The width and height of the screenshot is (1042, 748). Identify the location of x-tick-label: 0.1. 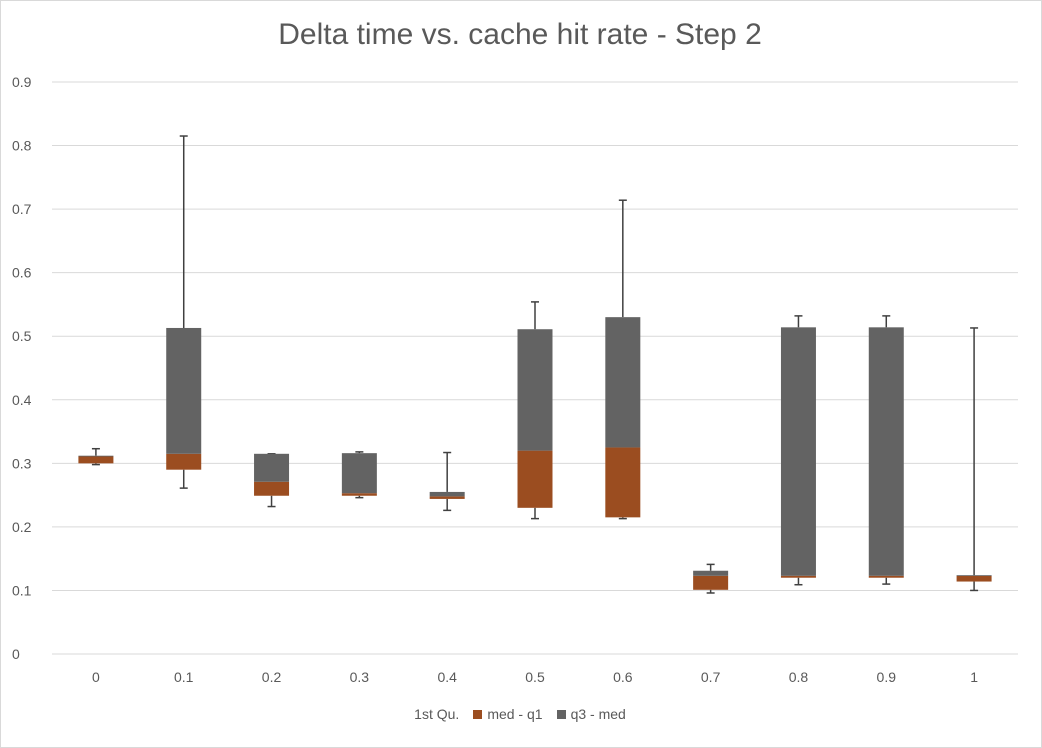
(184, 677).